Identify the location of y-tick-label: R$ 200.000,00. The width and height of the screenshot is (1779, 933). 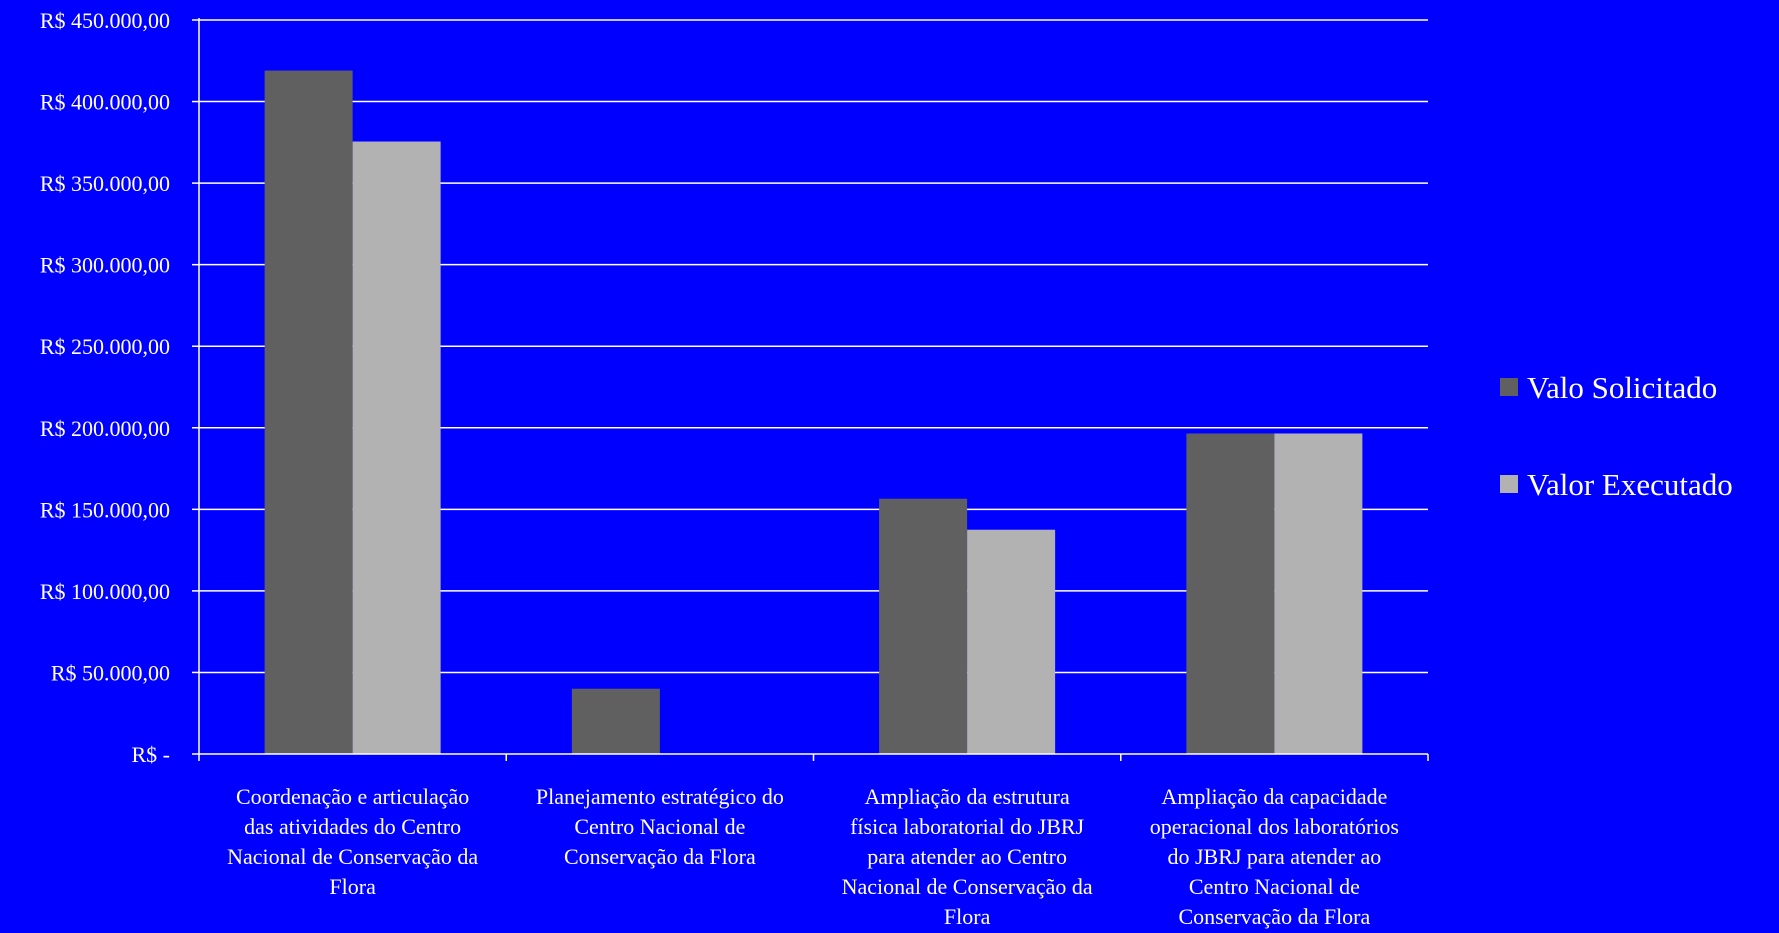
(105, 428).